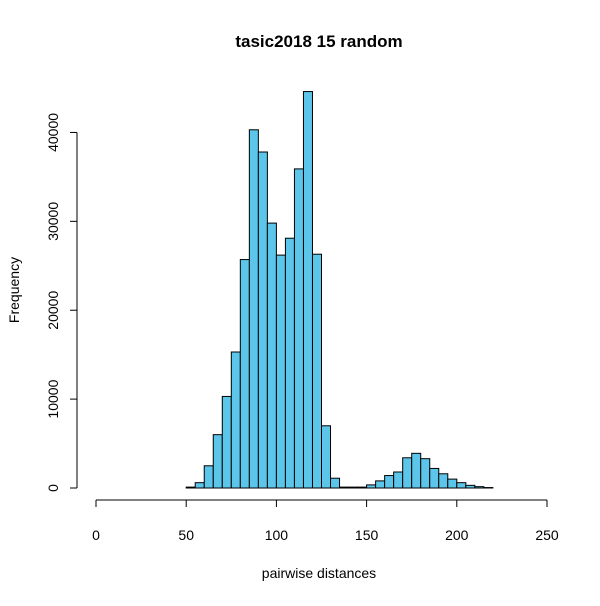 The height and width of the screenshot is (606, 600). I want to click on y-tick-label: 0, so click(53, 488).